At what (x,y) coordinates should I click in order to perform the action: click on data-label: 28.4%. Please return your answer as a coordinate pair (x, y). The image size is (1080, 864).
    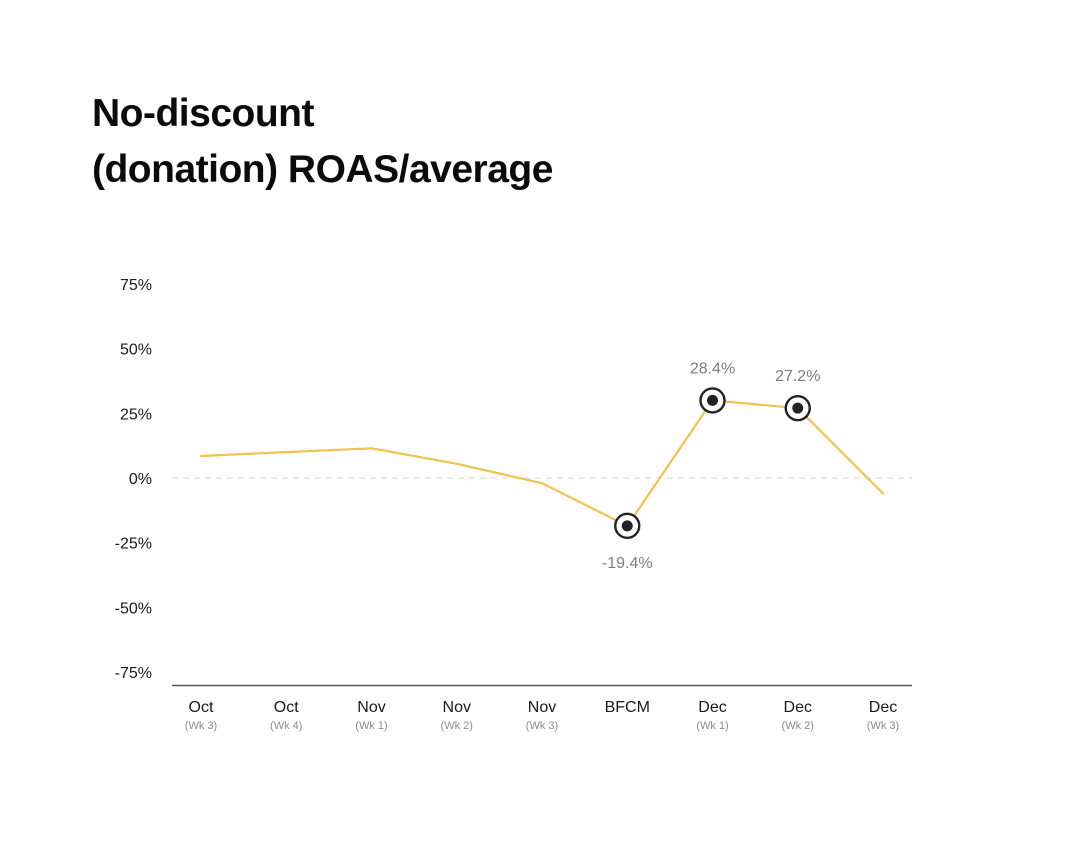
    Looking at the image, I should click on (712, 368).